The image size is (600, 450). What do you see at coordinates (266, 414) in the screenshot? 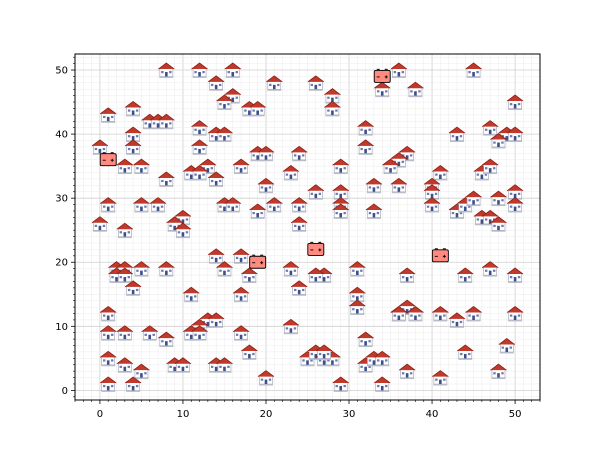
I see `x-tick-label: 20` at bounding box center [266, 414].